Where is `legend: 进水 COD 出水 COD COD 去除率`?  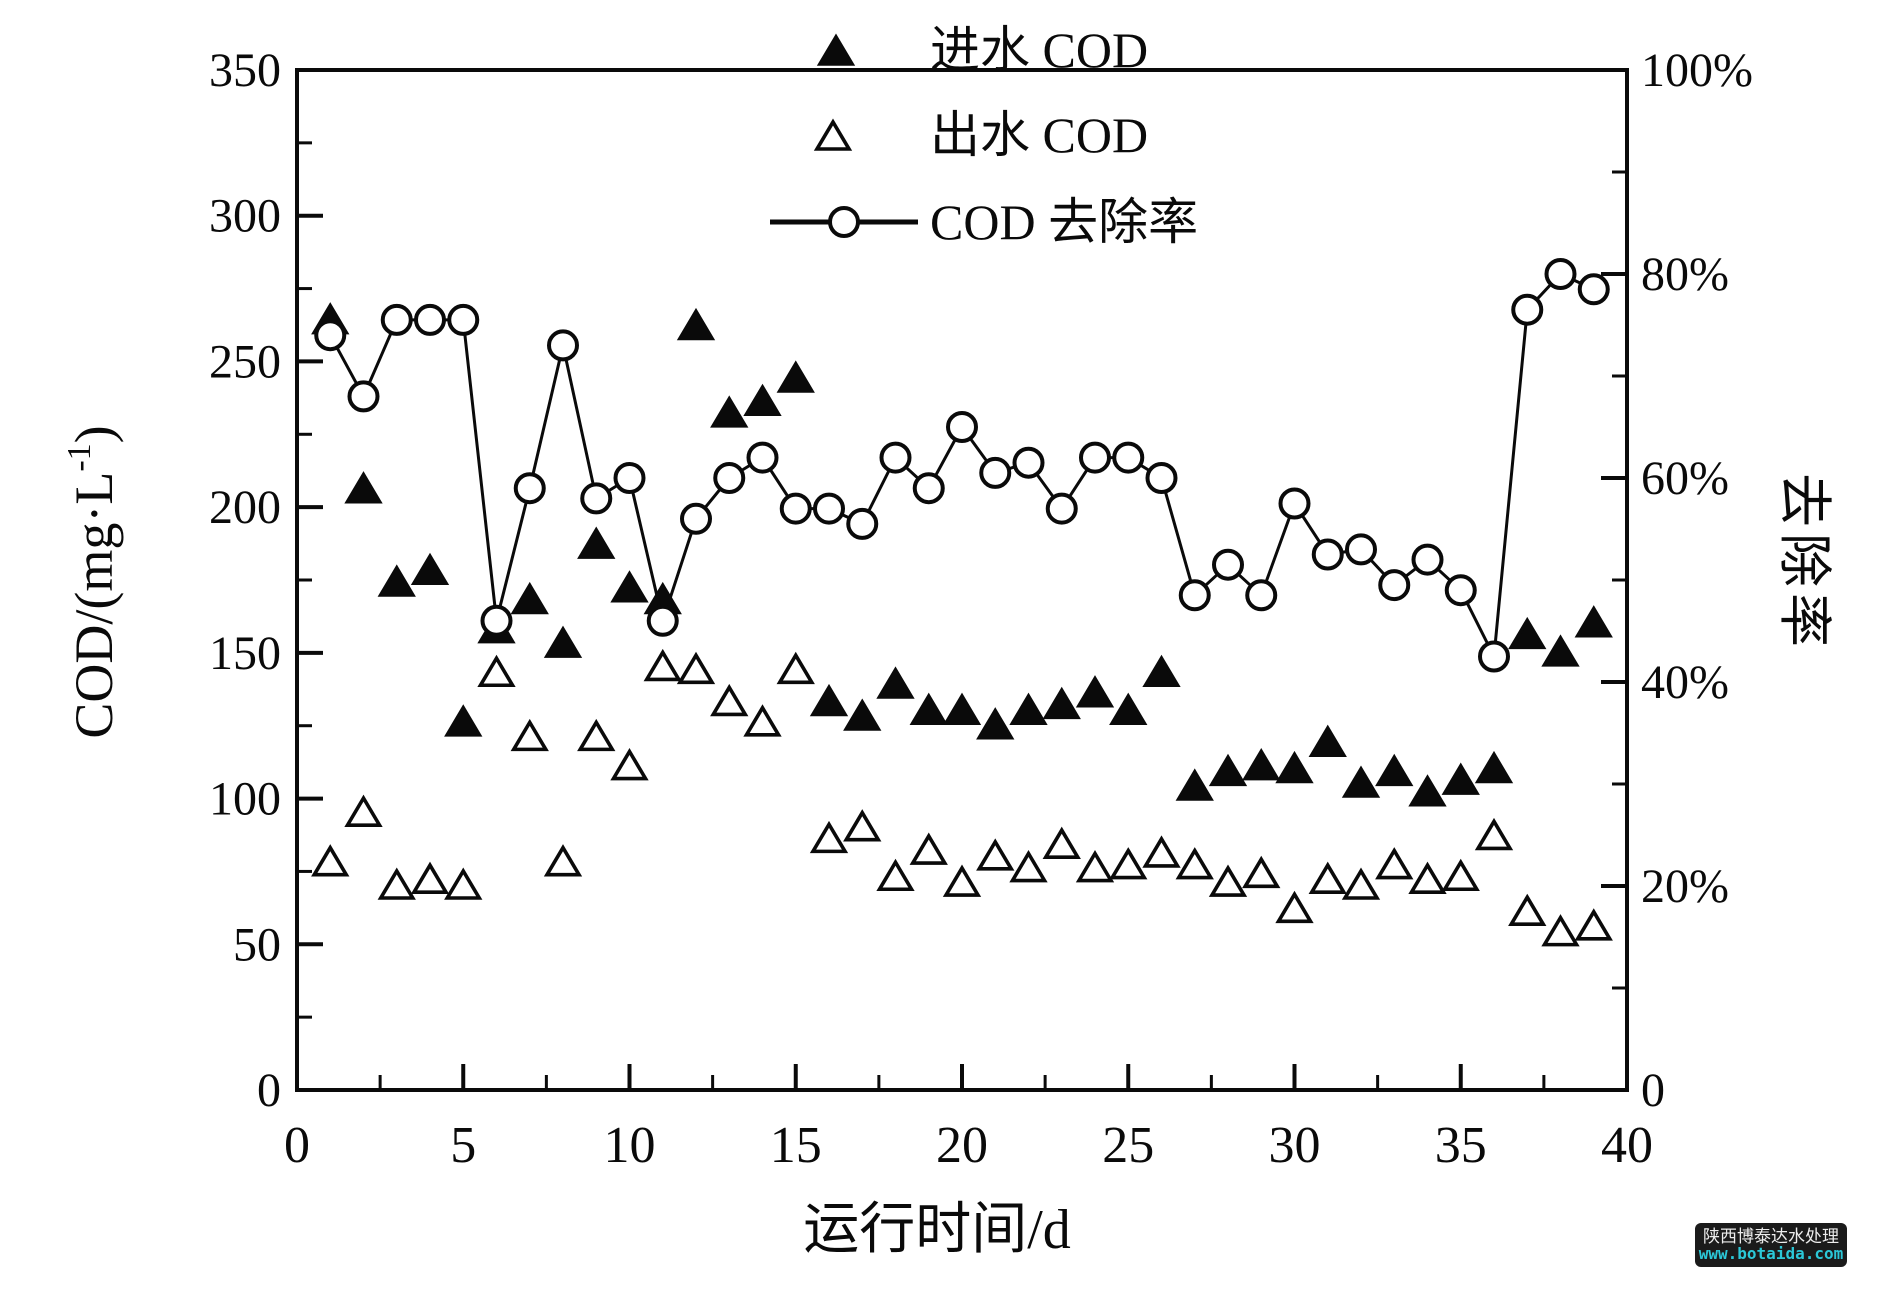 legend: 进水 COD 出水 COD COD 去除率 is located at coordinates (984, 136).